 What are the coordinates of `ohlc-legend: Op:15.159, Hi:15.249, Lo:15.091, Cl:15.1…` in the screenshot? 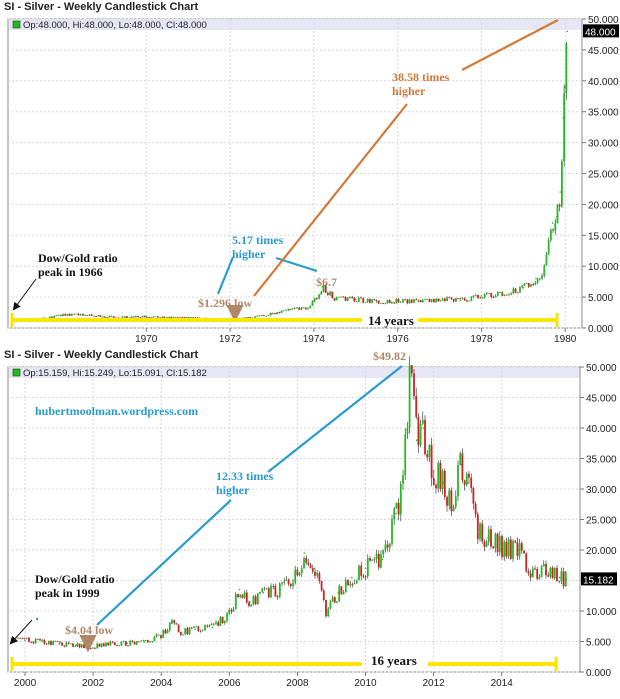 It's located at (109, 373).